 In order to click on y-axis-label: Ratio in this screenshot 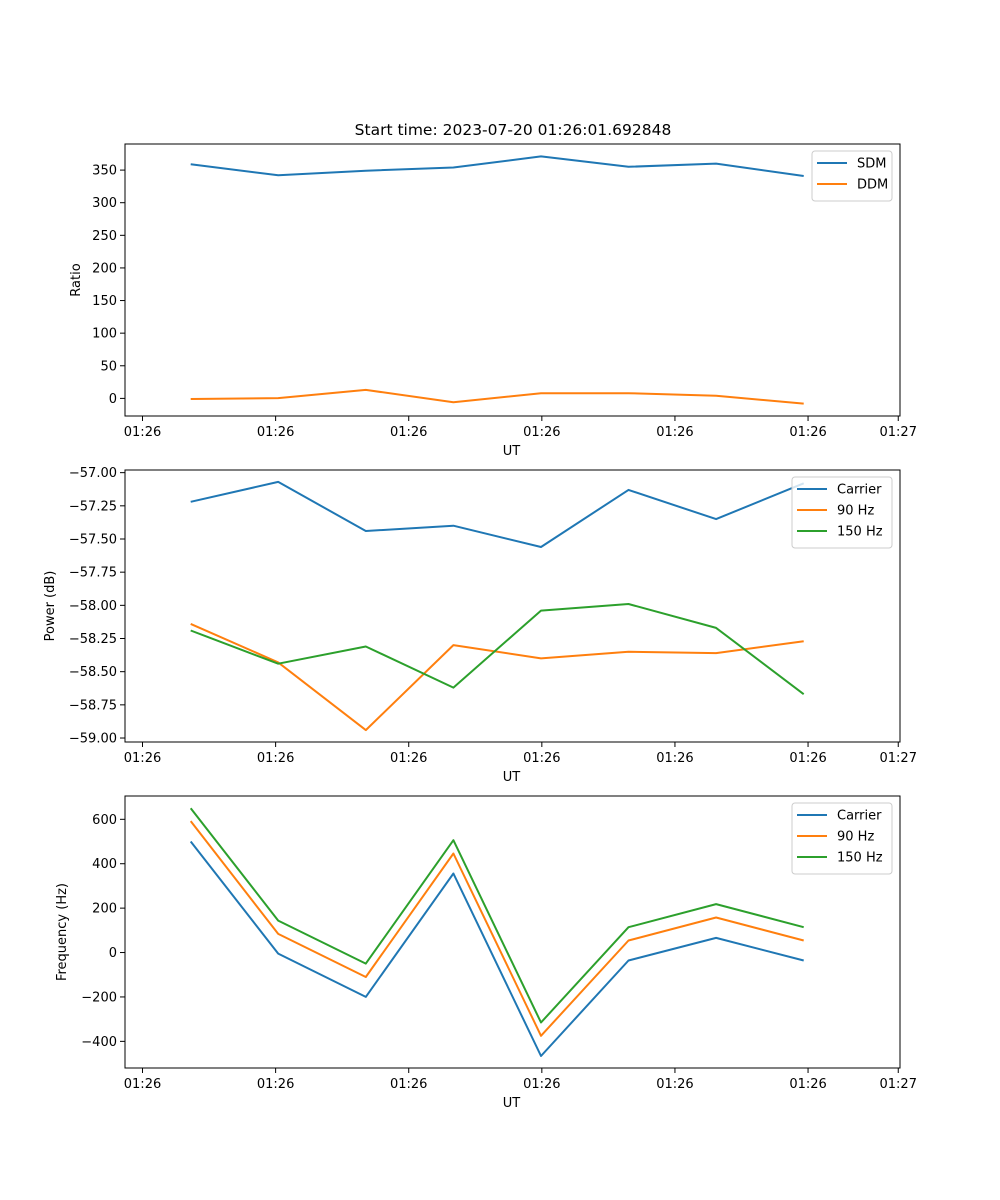, I will do `click(76, 279)`.